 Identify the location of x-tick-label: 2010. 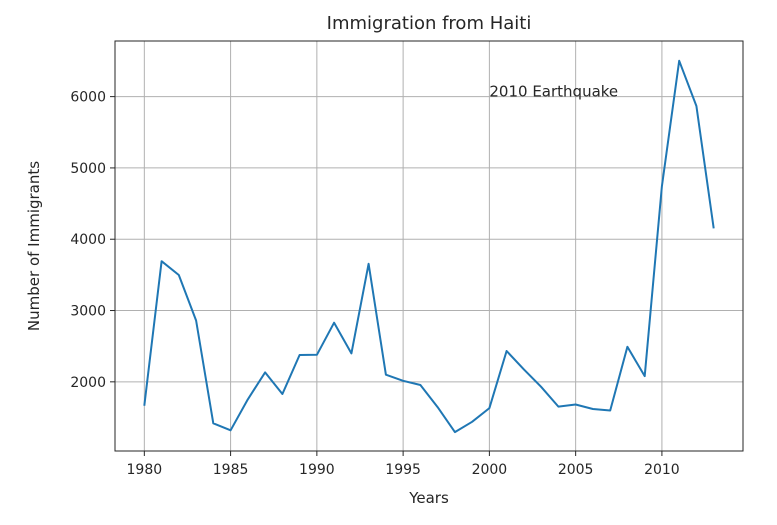
(662, 470).